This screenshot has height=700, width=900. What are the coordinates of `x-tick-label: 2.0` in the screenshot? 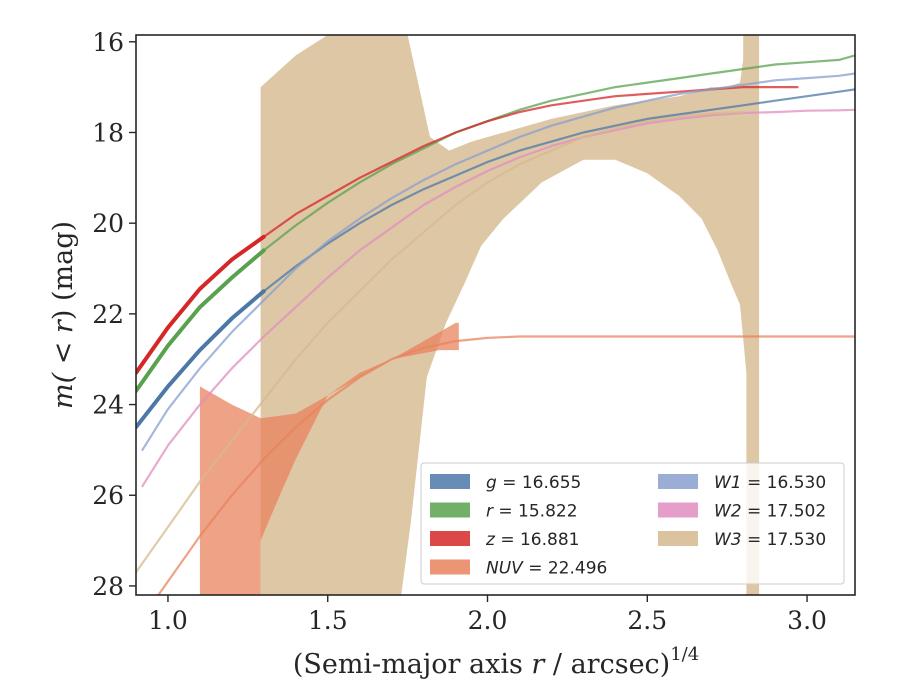 It's located at (488, 620).